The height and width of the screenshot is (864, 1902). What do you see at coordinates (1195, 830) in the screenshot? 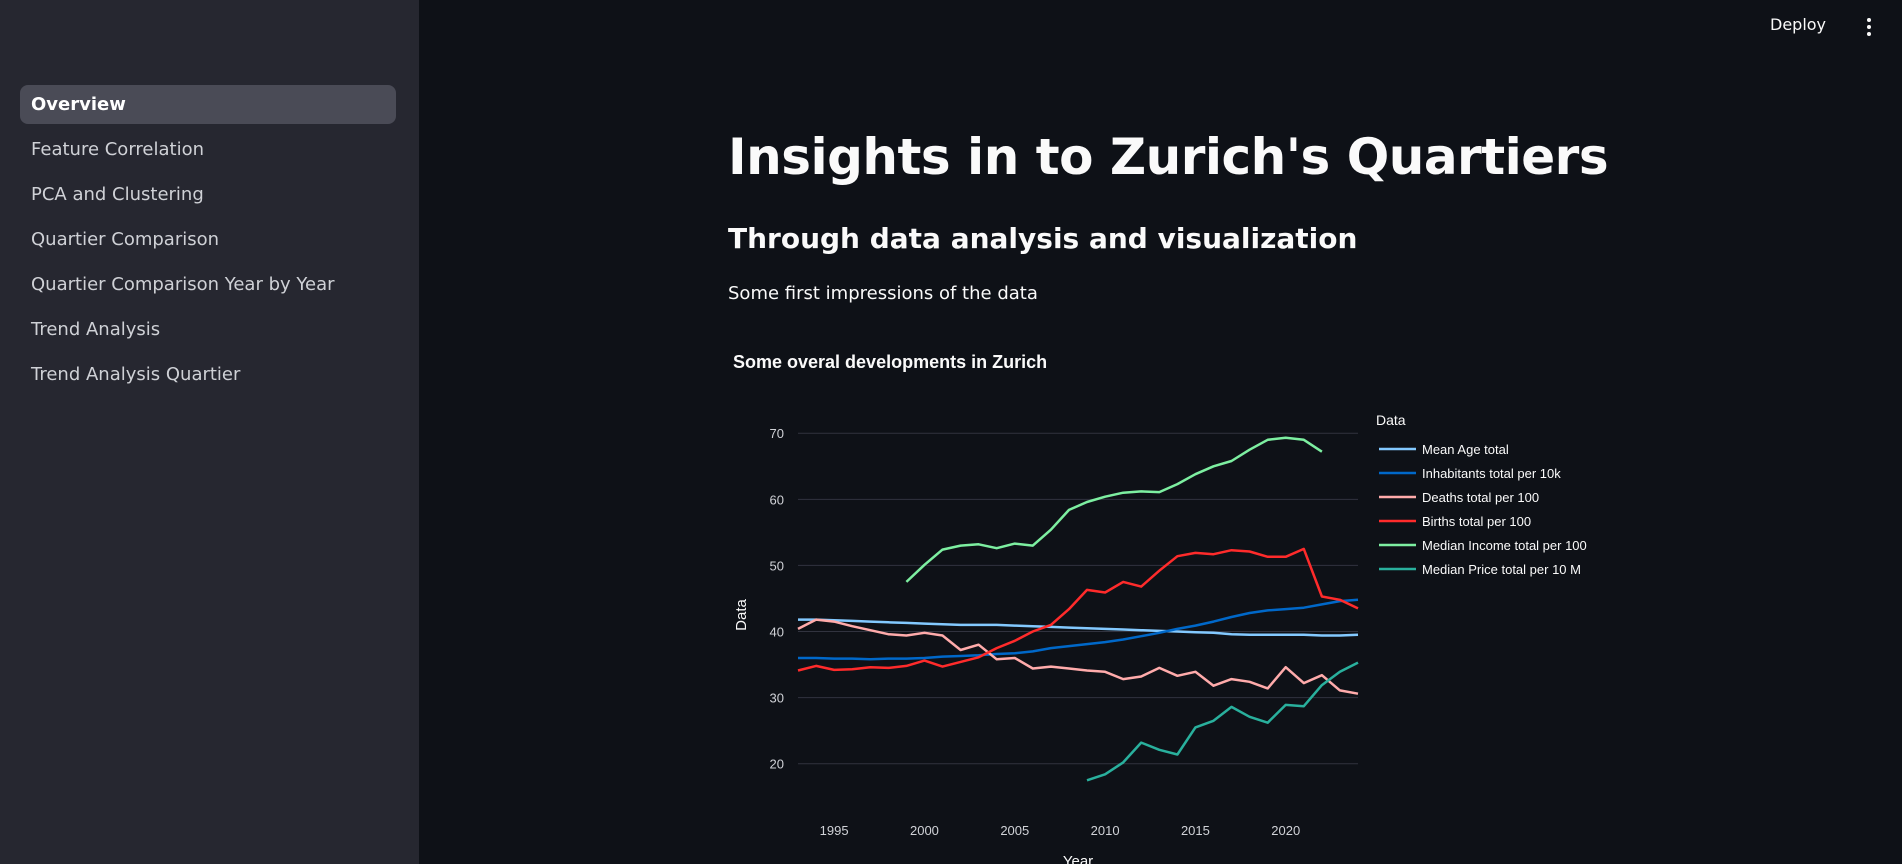
I see `x-tick-label: 2015` at bounding box center [1195, 830].